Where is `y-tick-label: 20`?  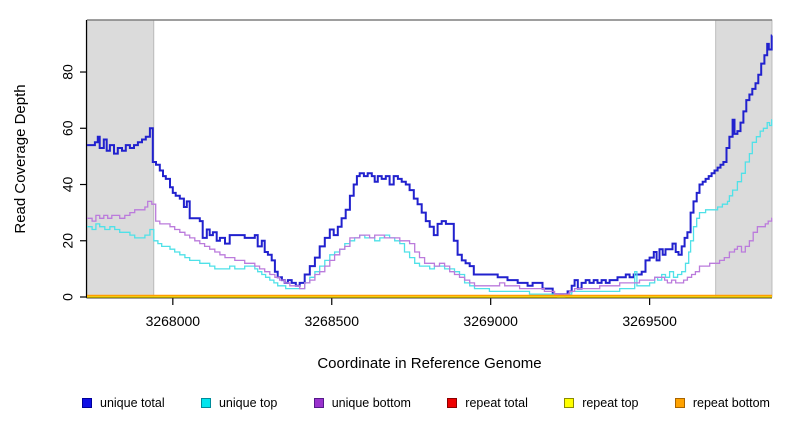 y-tick-label: 20 is located at coordinates (68, 241).